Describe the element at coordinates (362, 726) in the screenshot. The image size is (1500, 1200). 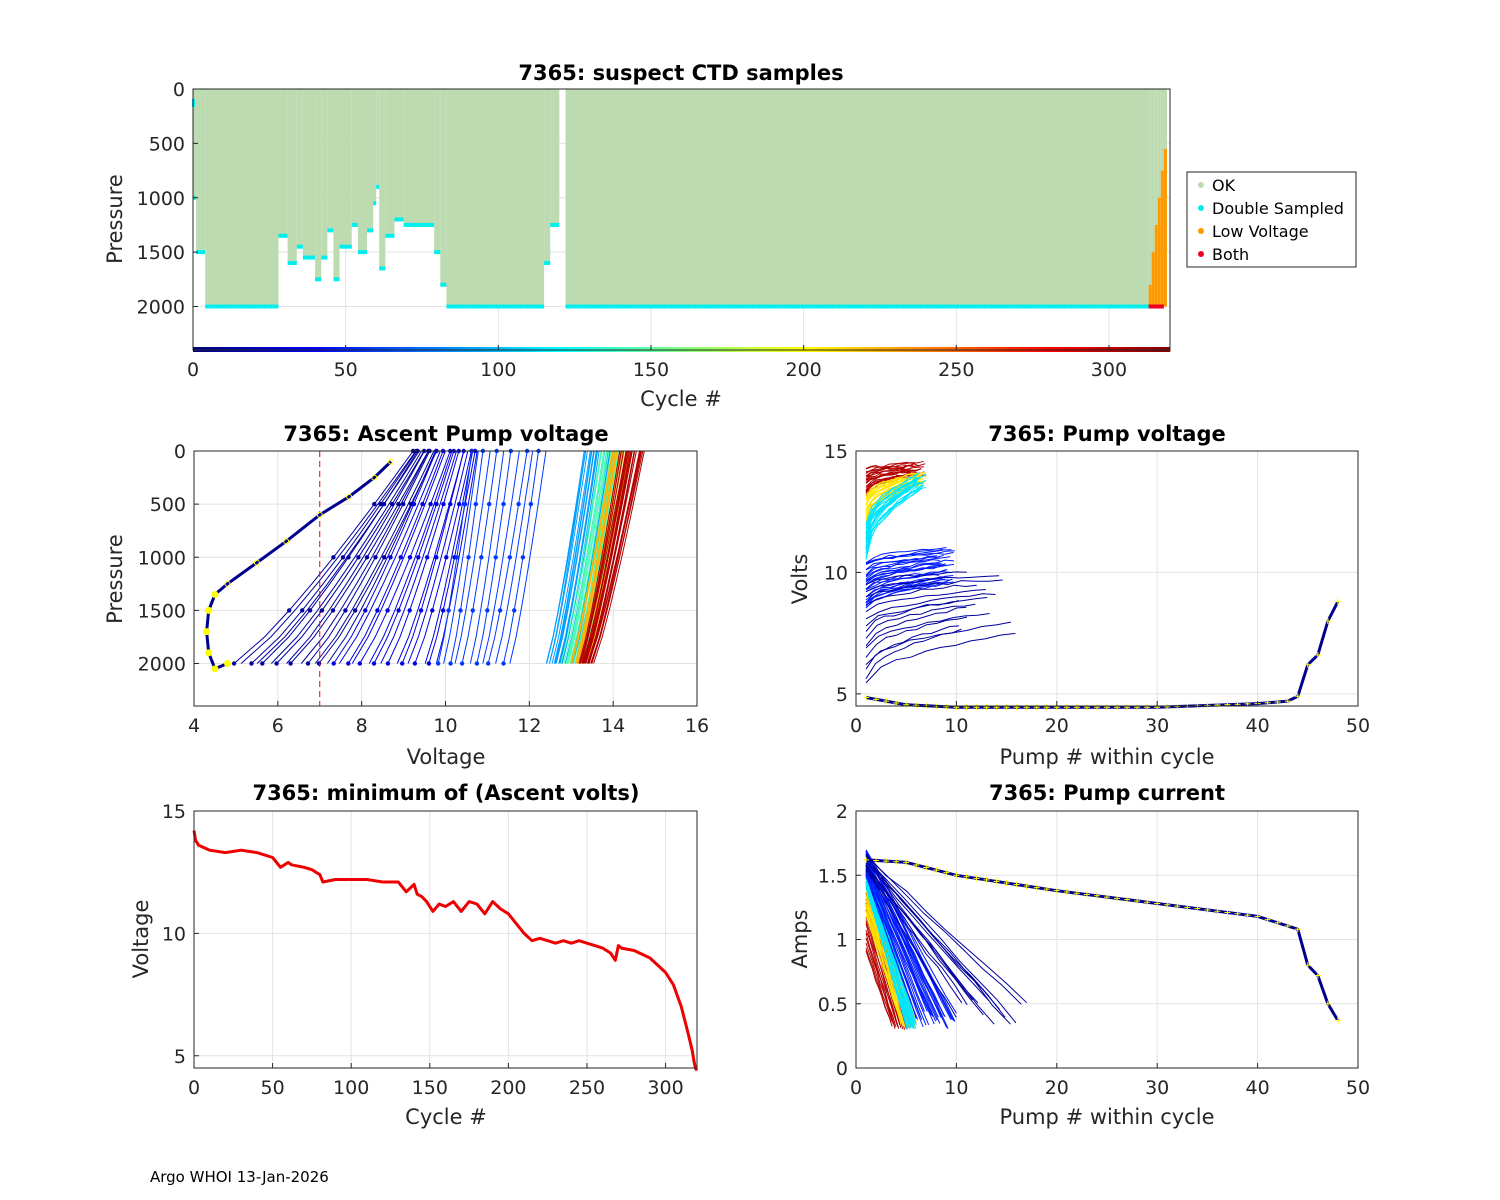
I see `ascent-xtick-label: 8` at that location.